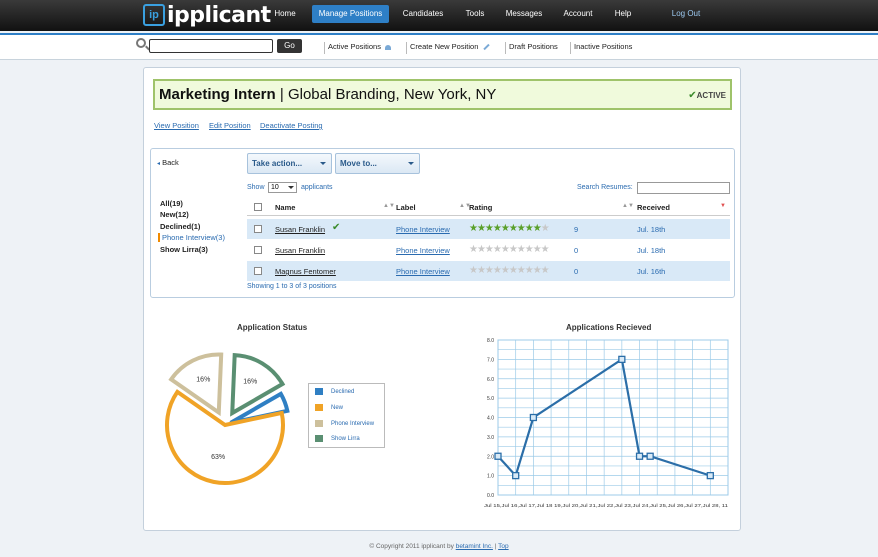  Describe the element at coordinates (601, 48) in the screenshot. I see `inactive-positions-link: Inactive Positions` at that location.